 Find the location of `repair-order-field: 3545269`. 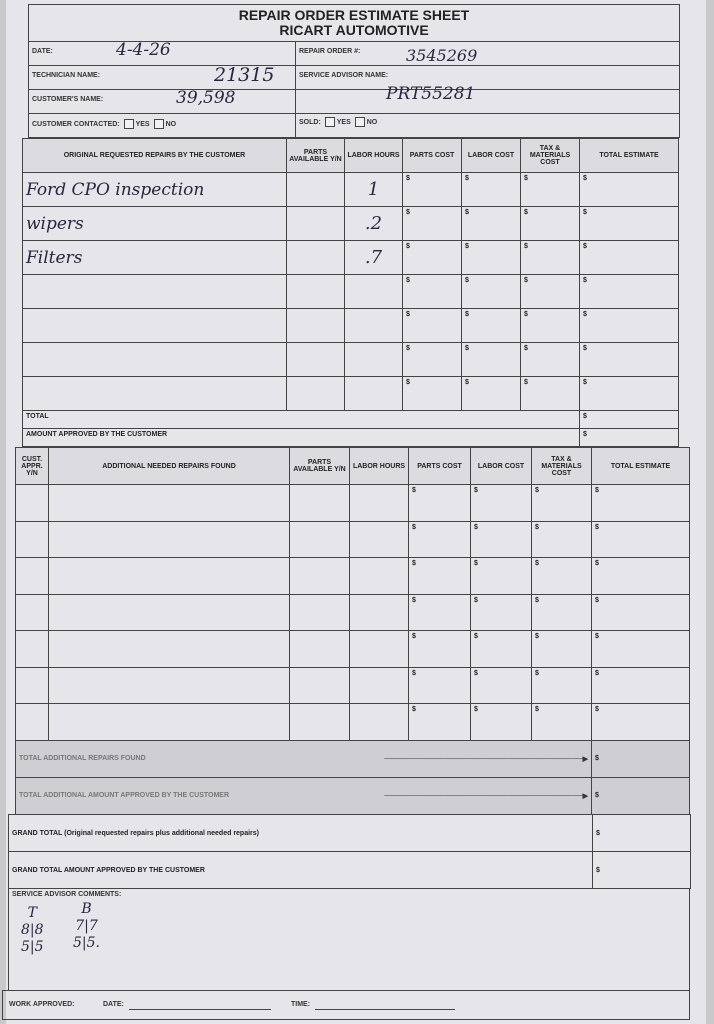

repair-order-field: 3545269 is located at coordinates (442, 55).